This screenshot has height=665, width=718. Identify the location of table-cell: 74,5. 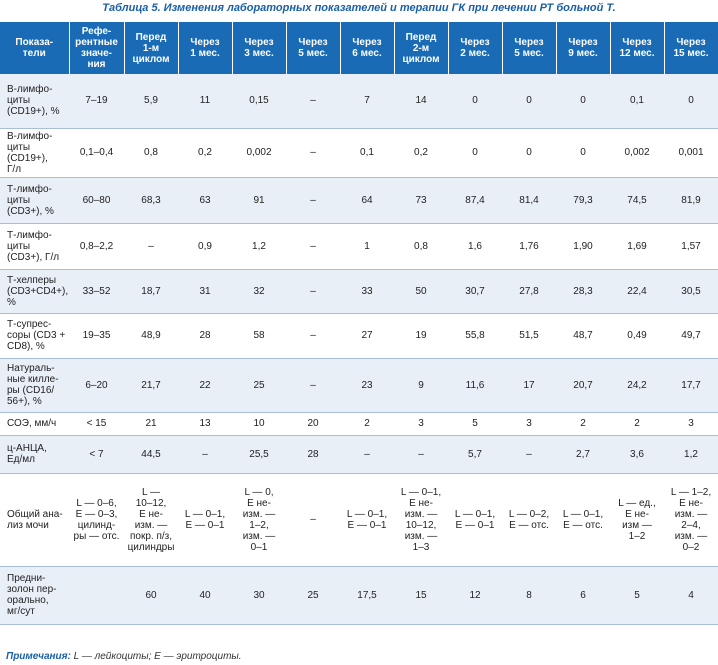
(637, 200).